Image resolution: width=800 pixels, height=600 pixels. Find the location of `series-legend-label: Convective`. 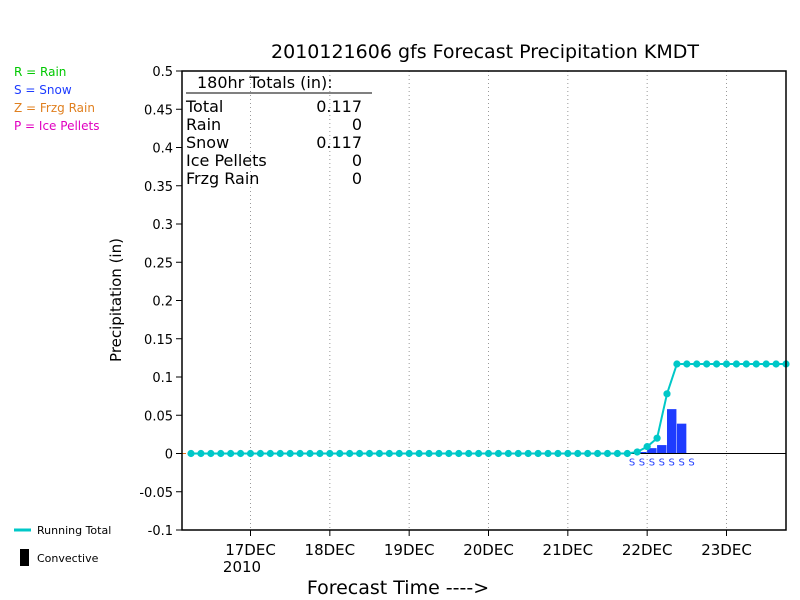

series-legend-label: Convective is located at coordinates (68, 558).